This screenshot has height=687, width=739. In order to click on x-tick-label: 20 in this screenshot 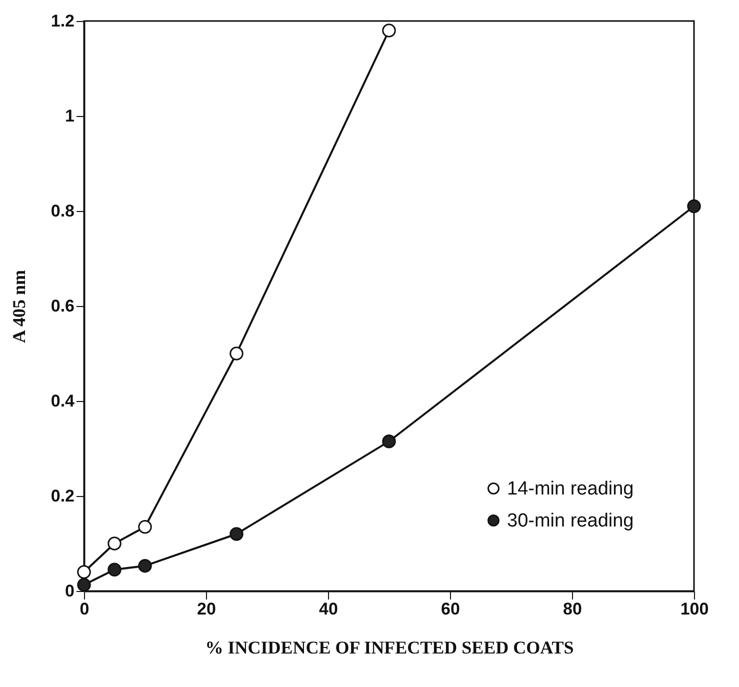, I will do `click(206, 609)`.